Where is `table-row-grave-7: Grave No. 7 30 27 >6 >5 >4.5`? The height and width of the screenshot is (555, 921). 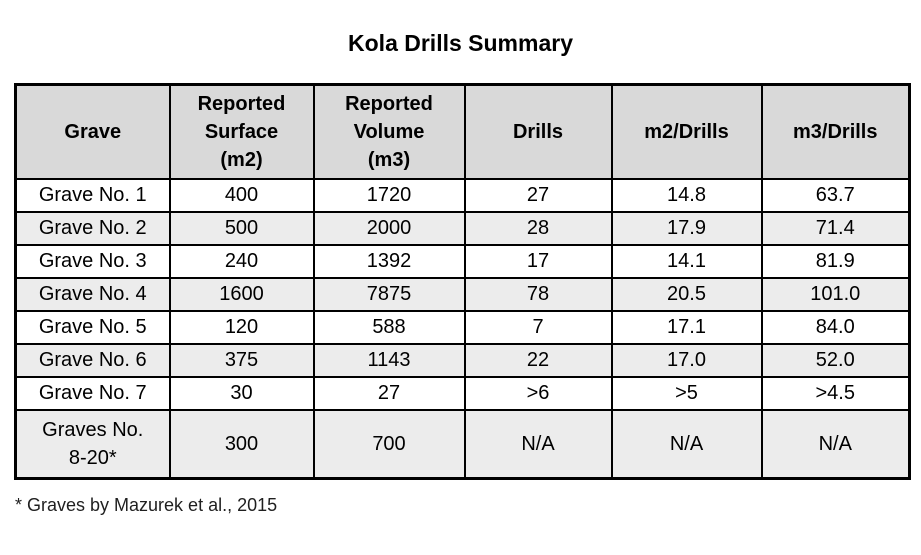 table-row-grave-7: Grave No. 7 30 27 >6 >5 >4.5 is located at coordinates (462, 393).